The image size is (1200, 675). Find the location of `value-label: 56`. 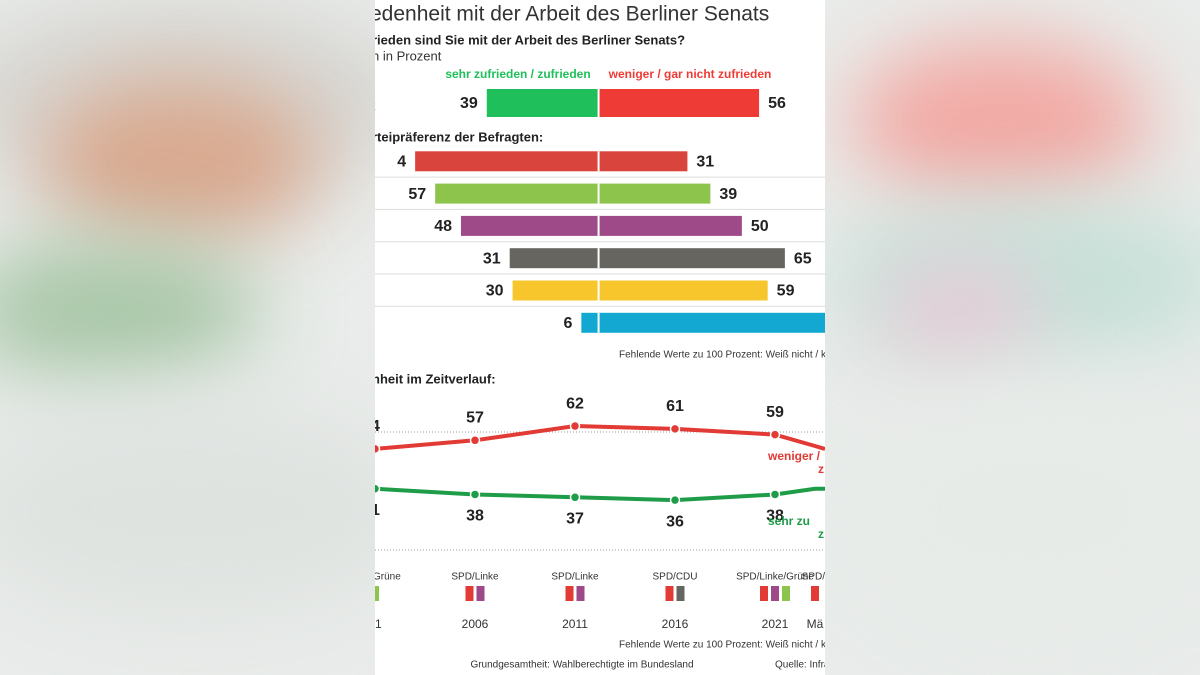

value-label: 56 is located at coordinates (777, 103).